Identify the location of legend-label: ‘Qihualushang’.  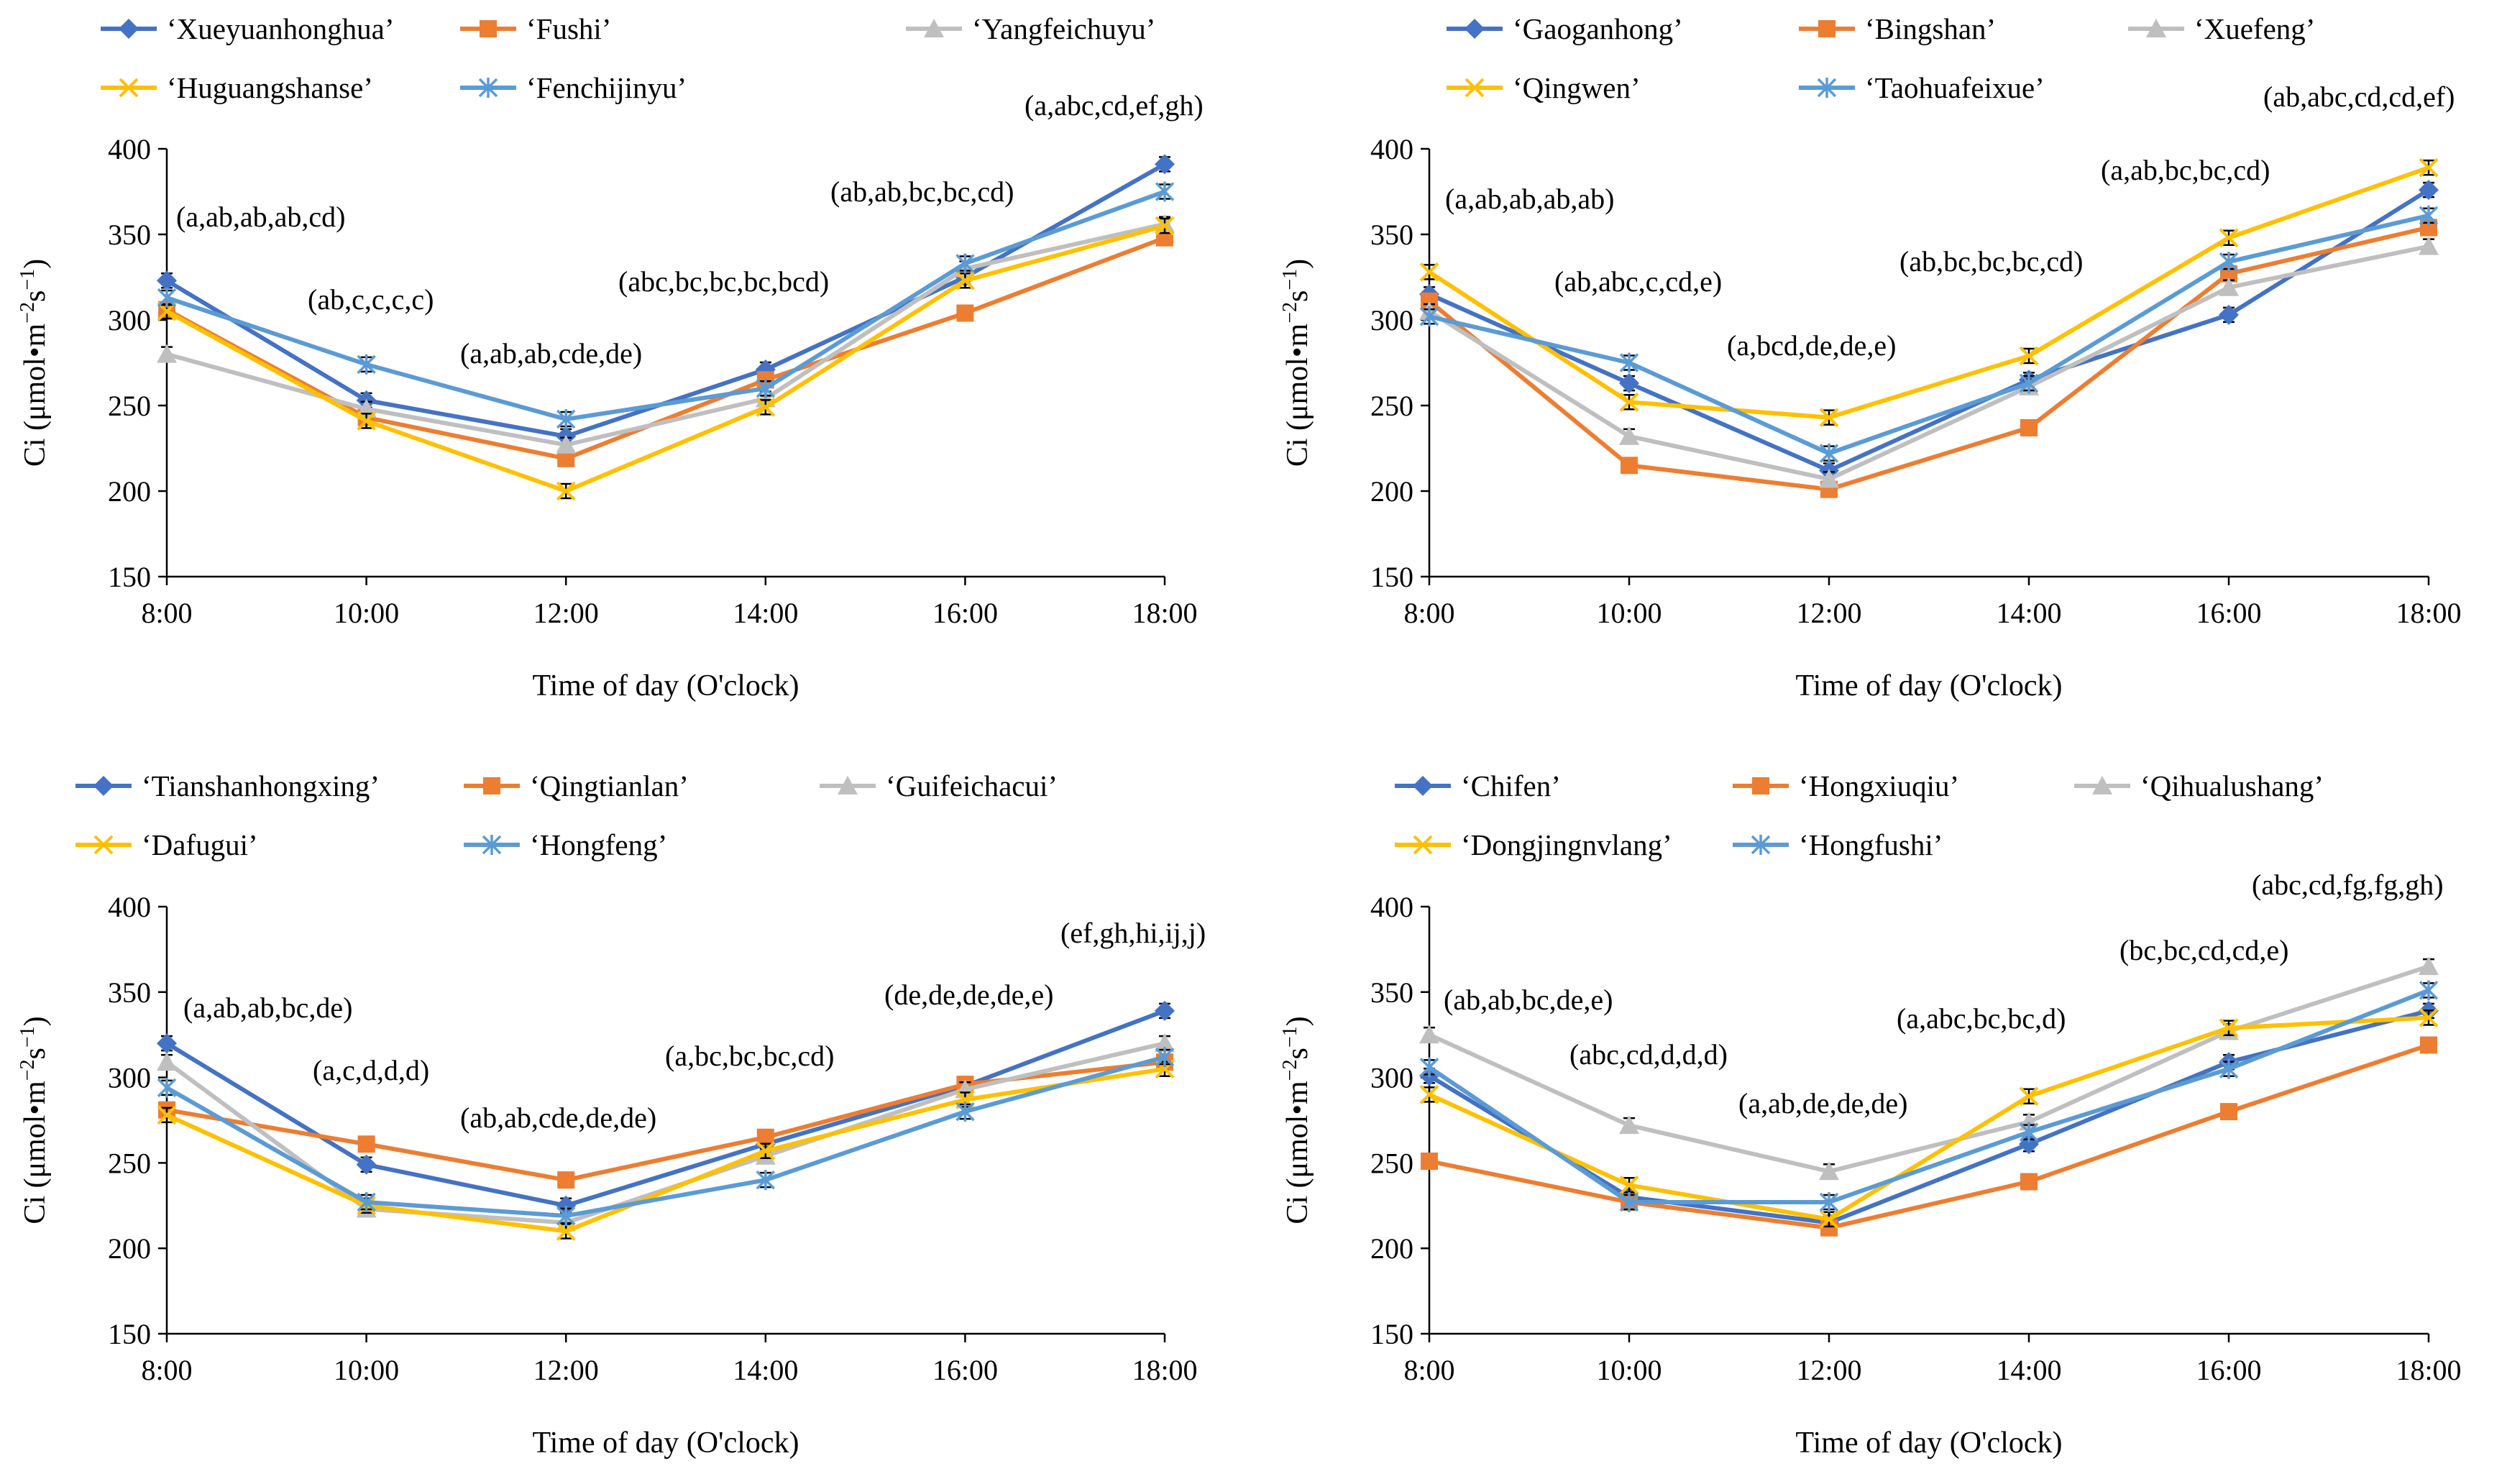
(2232, 785).